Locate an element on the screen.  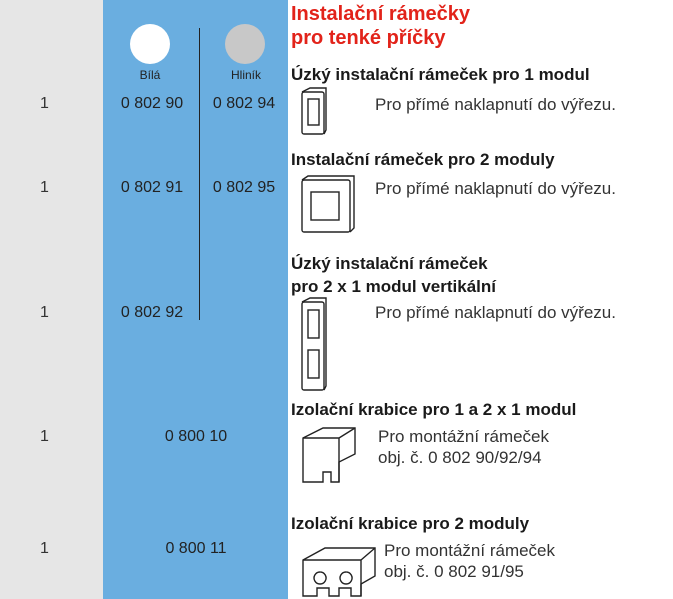
order-code: 0 800 10 is located at coordinates (196, 436).